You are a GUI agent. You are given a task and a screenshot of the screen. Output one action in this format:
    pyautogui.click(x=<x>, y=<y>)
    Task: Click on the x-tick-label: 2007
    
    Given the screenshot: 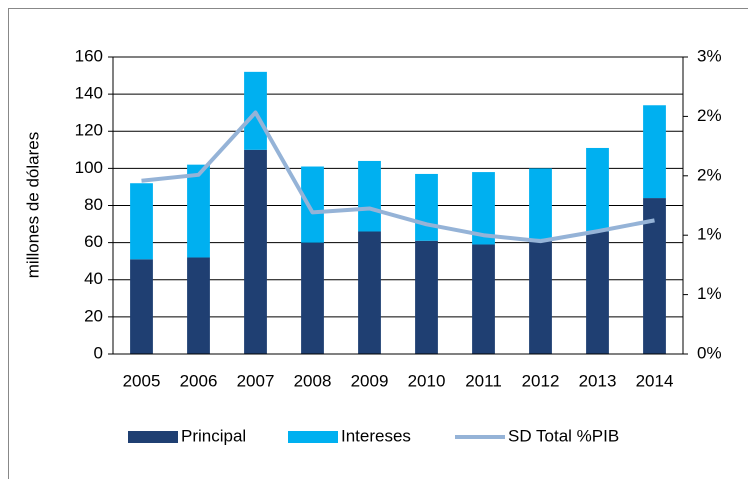 What is the action you would take?
    pyautogui.click(x=256, y=380)
    